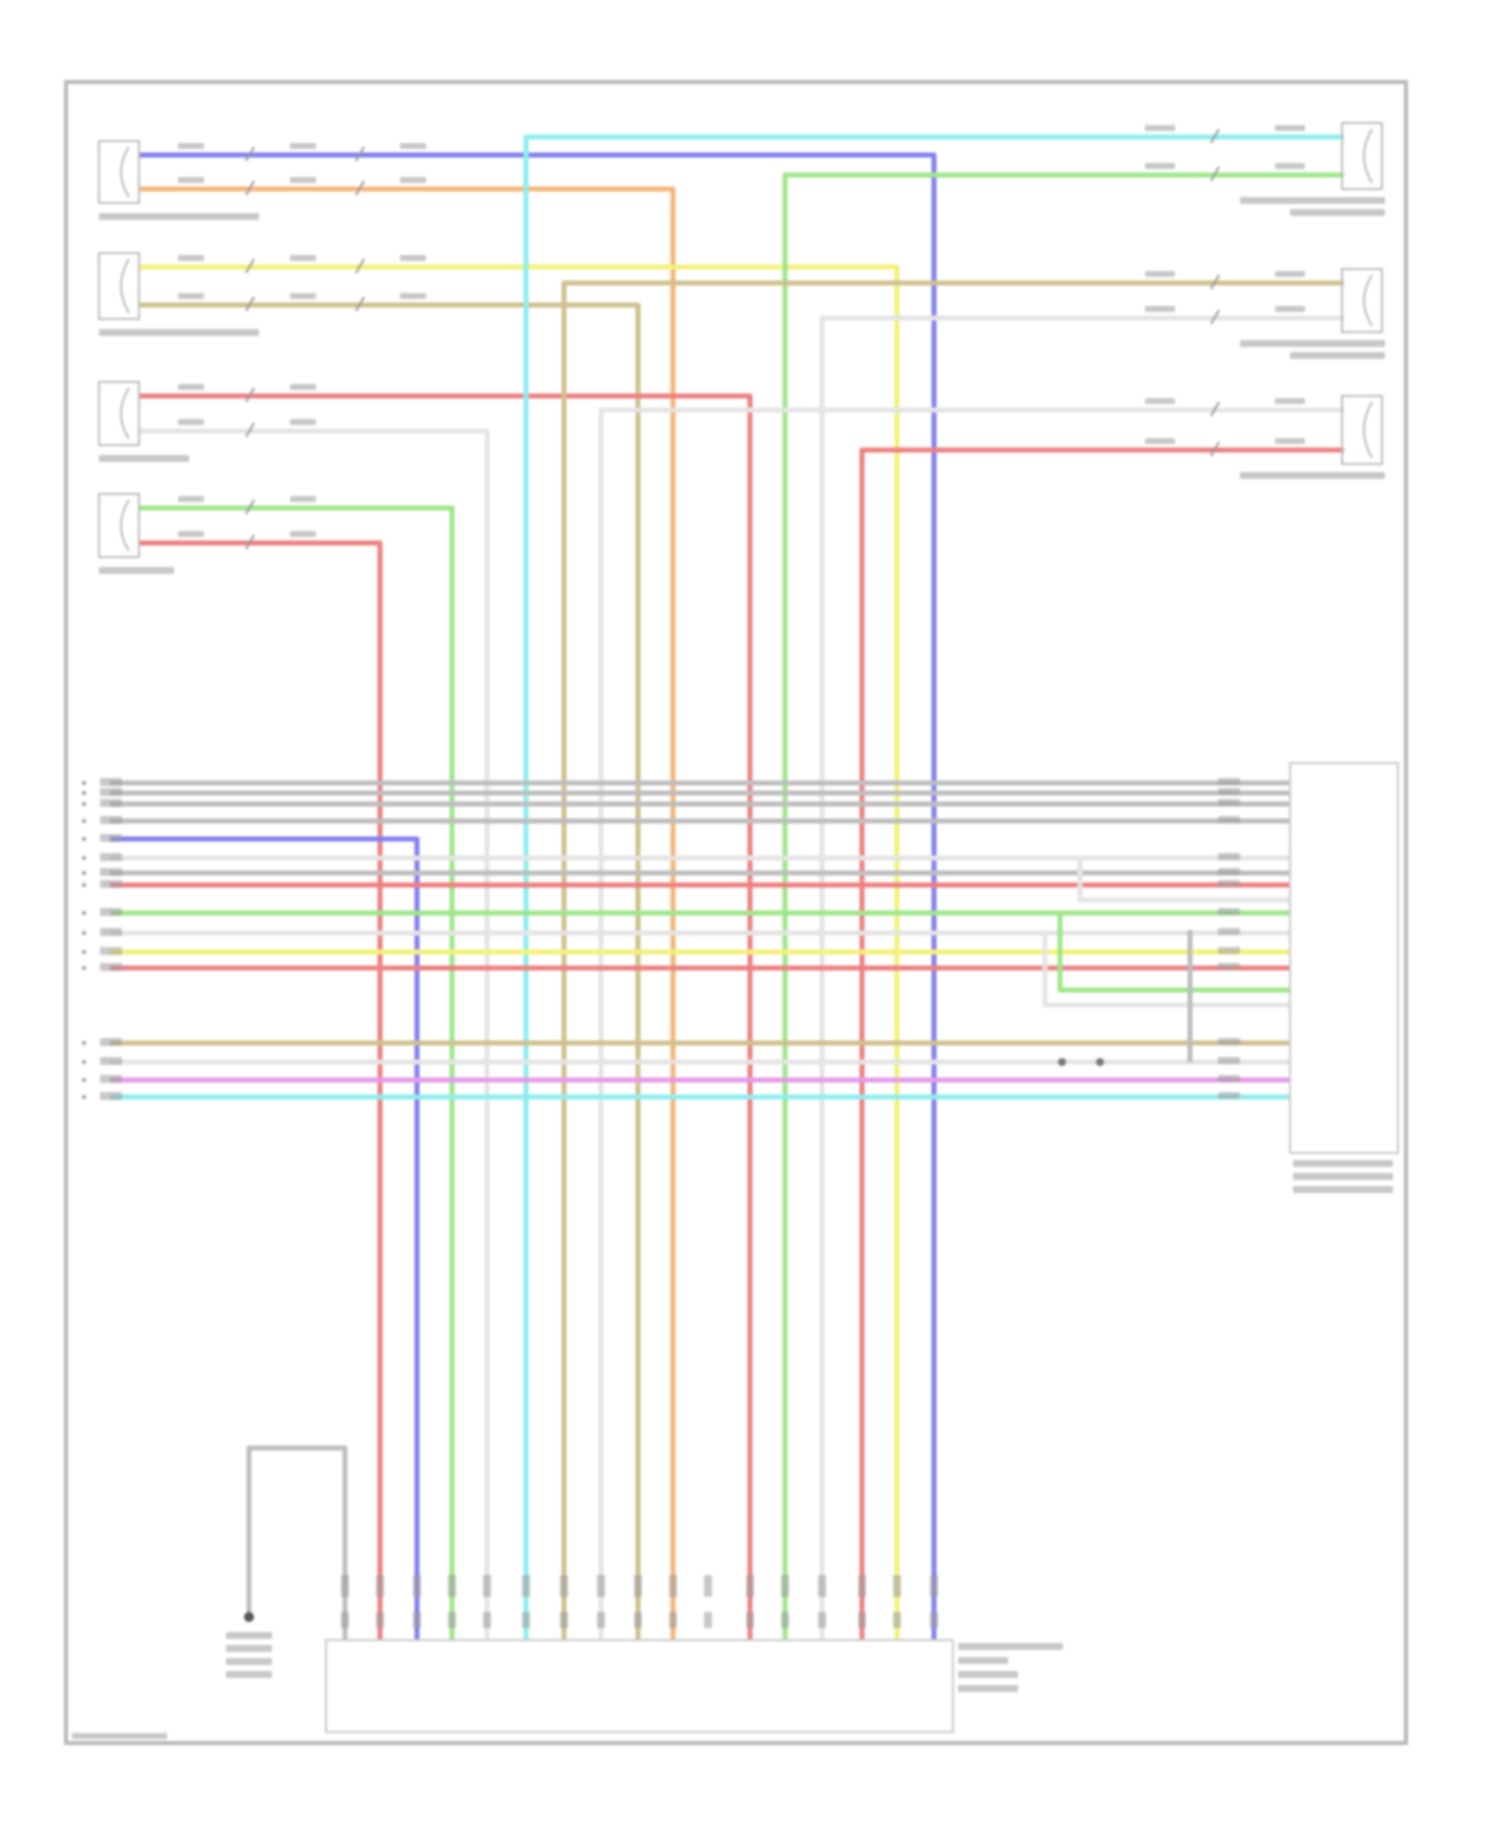 The image size is (1500, 1828). I want to click on splice-icon, so click(1062, 1062).